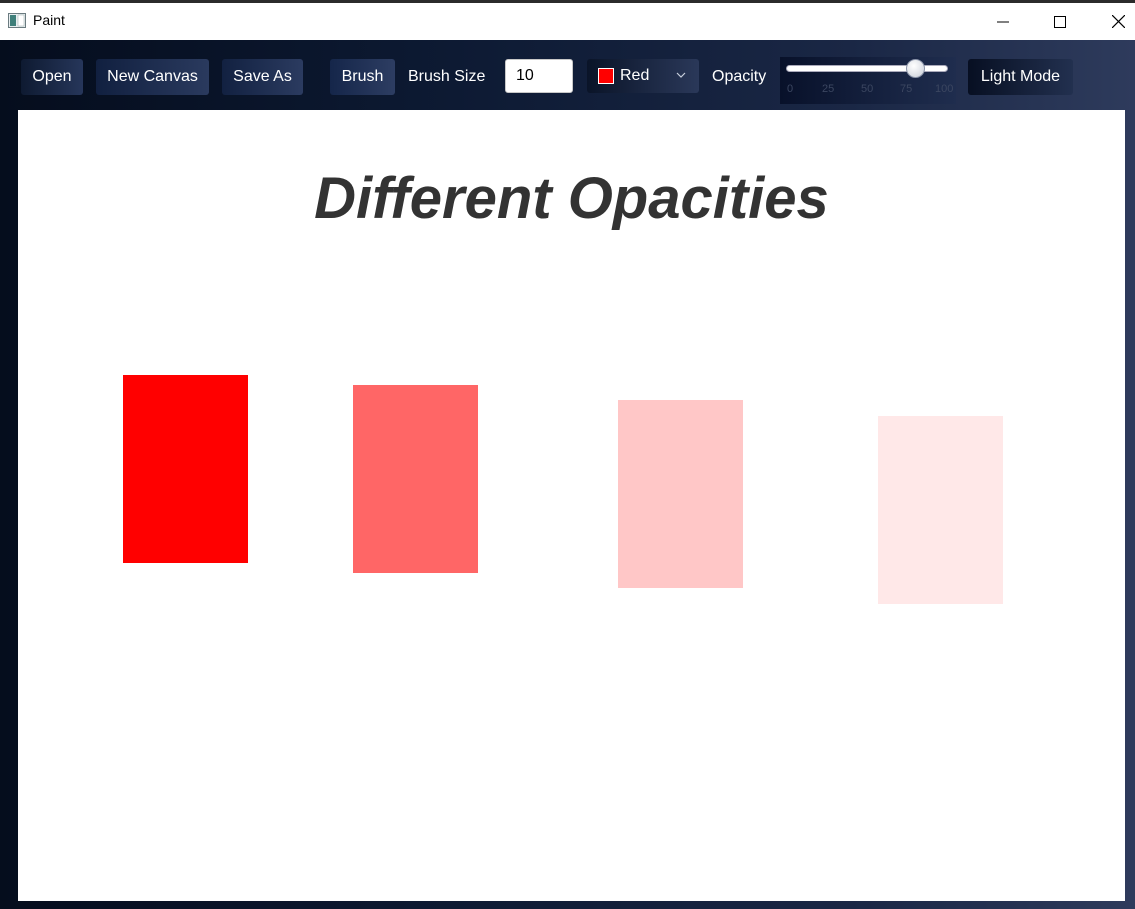 This screenshot has height=909, width=1135. What do you see at coordinates (152, 77) in the screenshot?
I see `new-canvas-button: New Canvas` at bounding box center [152, 77].